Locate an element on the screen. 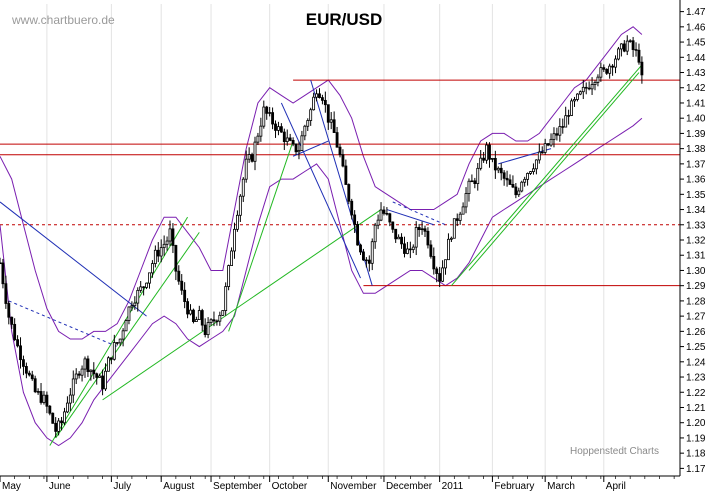 The width and height of the screenshot is (723, 497). y-tick-label: 1.44 is located at coordinates (696, 58).